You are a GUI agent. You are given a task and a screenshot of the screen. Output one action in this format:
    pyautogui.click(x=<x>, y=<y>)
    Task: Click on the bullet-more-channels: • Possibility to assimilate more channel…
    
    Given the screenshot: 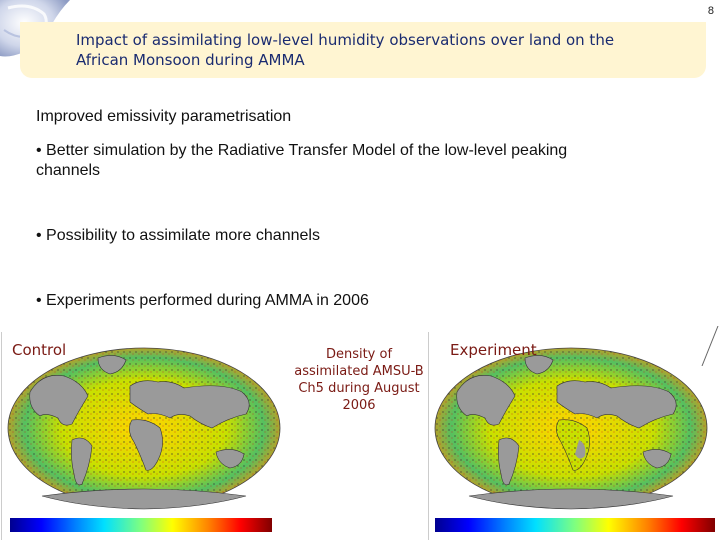 What is the action you would take?
    pyautogui.click(x=178, y=235)
    